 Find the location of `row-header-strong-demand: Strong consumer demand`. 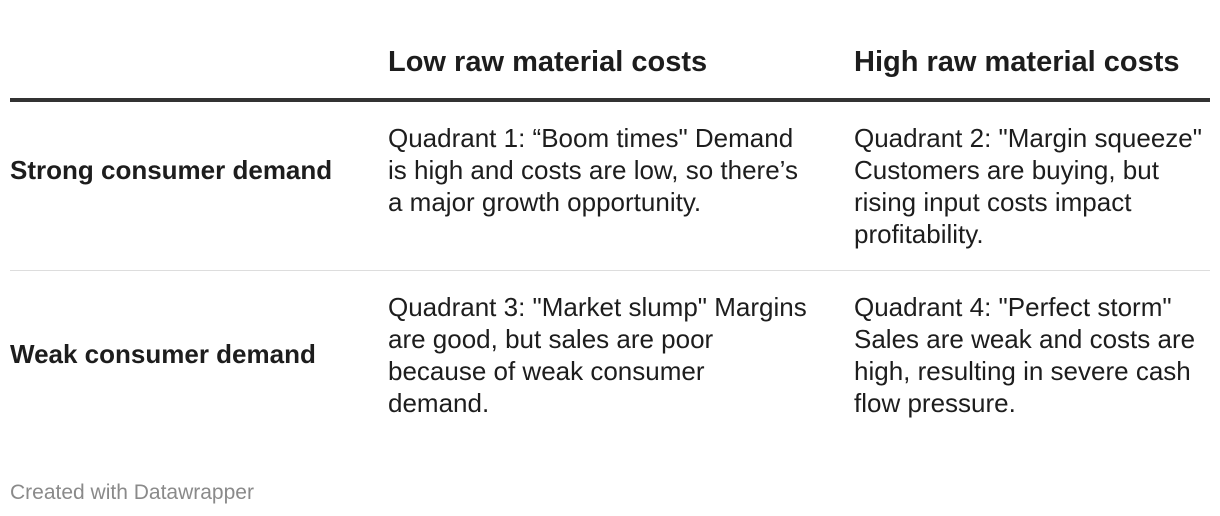

row-header-strong-demand: Strong consumer demand is located at coordinates (171, 170).